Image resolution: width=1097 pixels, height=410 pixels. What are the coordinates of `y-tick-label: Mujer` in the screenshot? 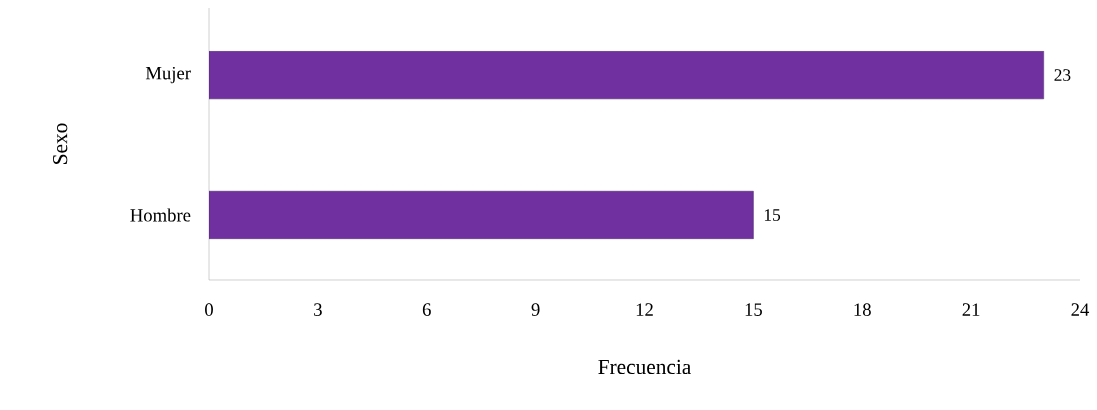 It's located at (168, 75).